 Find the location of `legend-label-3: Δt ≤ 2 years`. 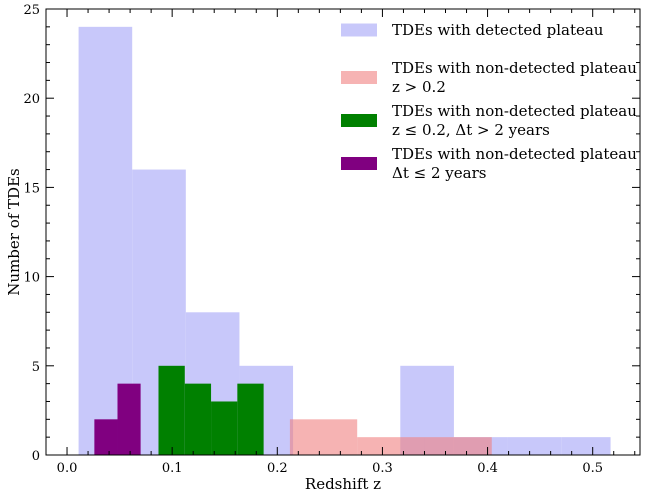

legend-label-3: Δt ≤ 2 years is located at coordinates (439, 173).